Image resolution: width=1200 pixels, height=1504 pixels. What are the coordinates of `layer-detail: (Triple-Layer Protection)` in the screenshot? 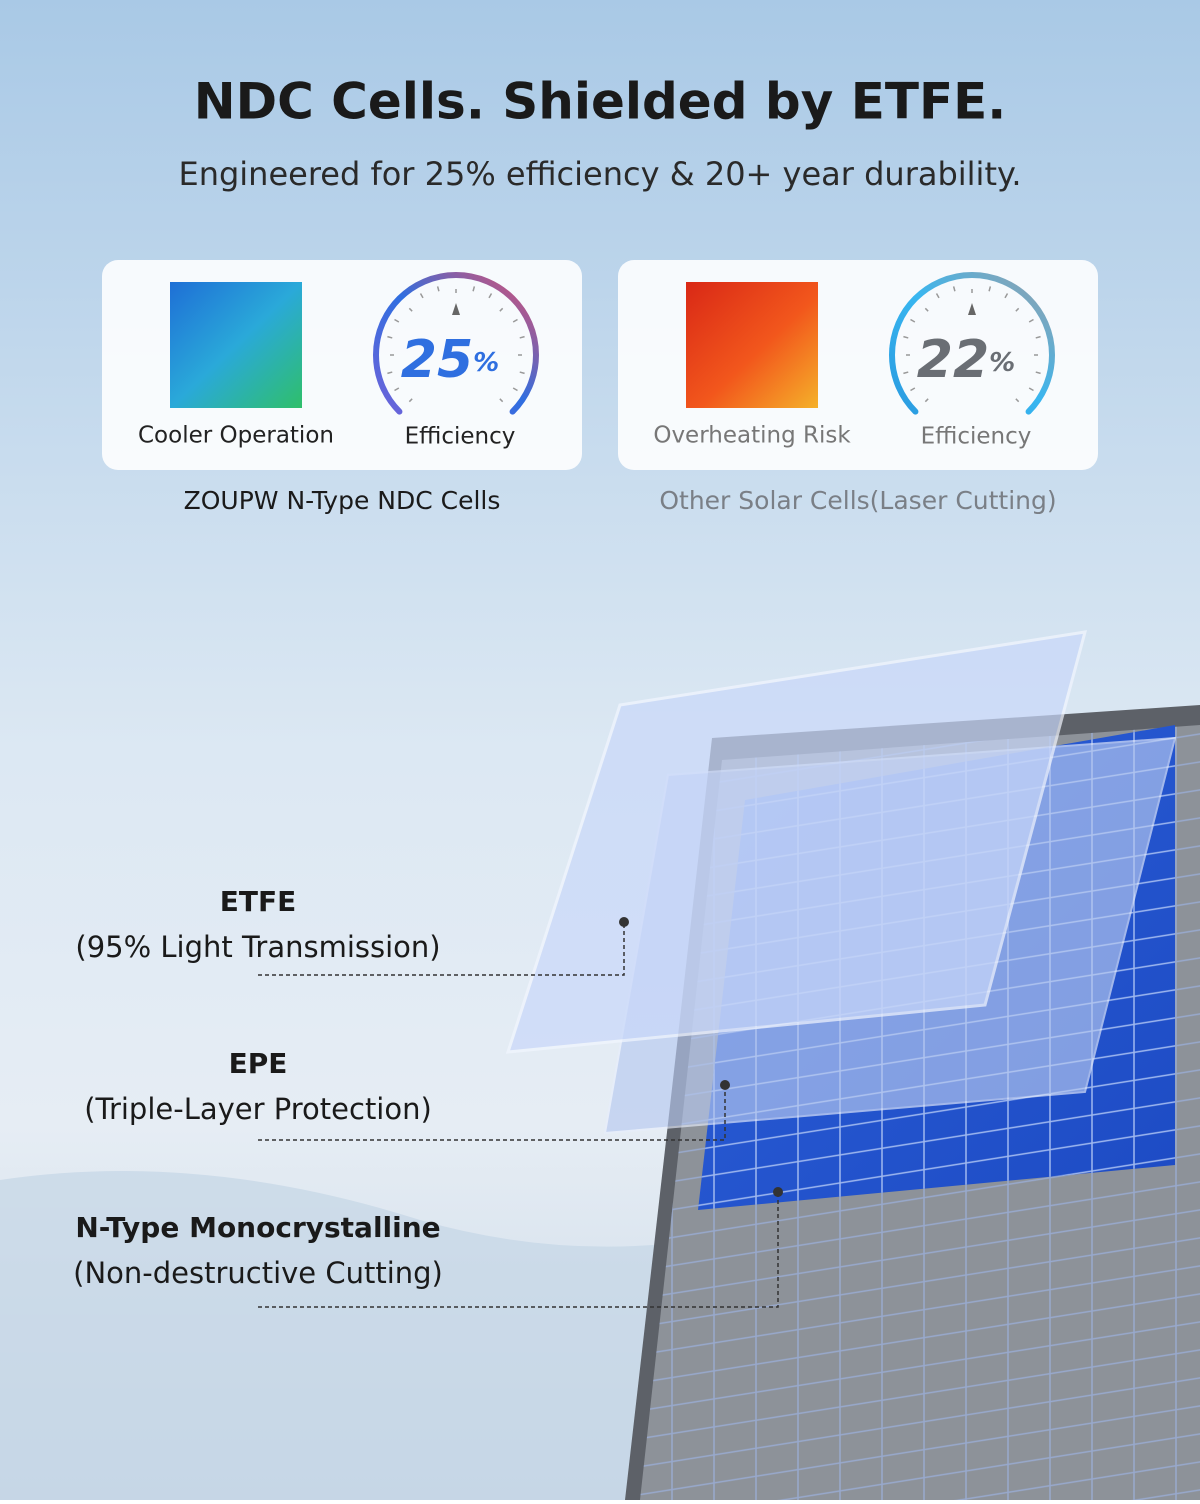 It's located at (258, 1109).